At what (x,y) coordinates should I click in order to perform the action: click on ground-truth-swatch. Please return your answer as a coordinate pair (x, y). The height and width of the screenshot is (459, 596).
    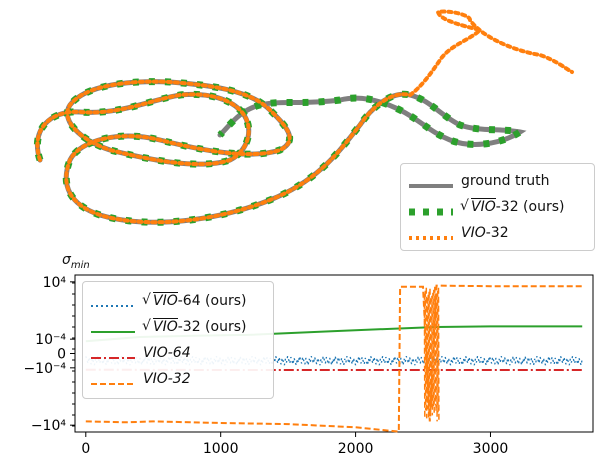
    Looking at the image, I should click on (431, 182).